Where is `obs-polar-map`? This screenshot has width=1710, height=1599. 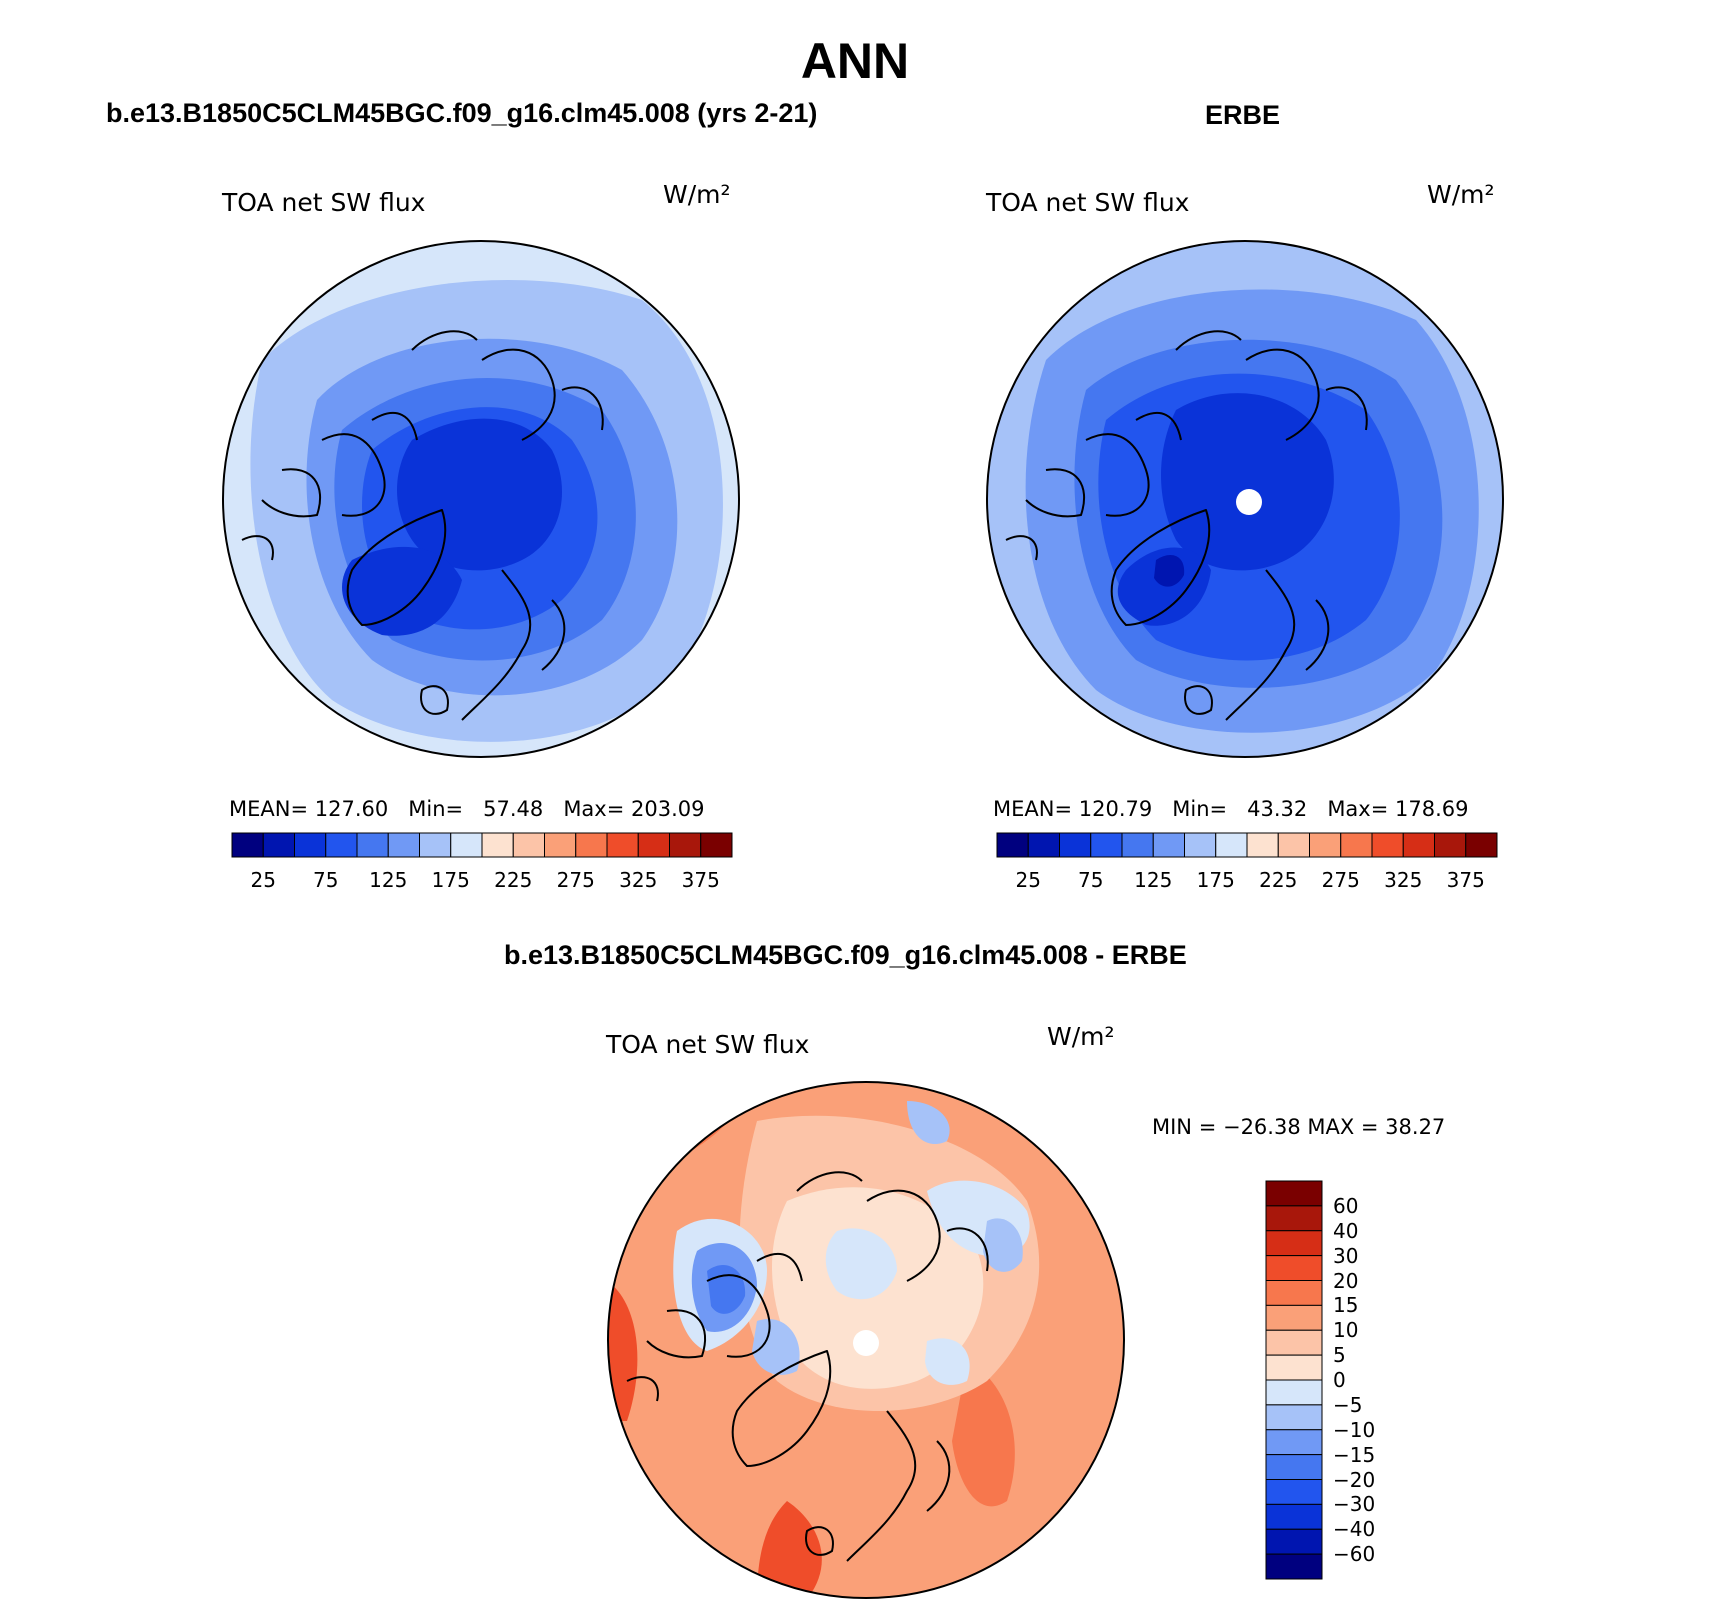
obs-polar-map is located at coordinates (1245, 499).